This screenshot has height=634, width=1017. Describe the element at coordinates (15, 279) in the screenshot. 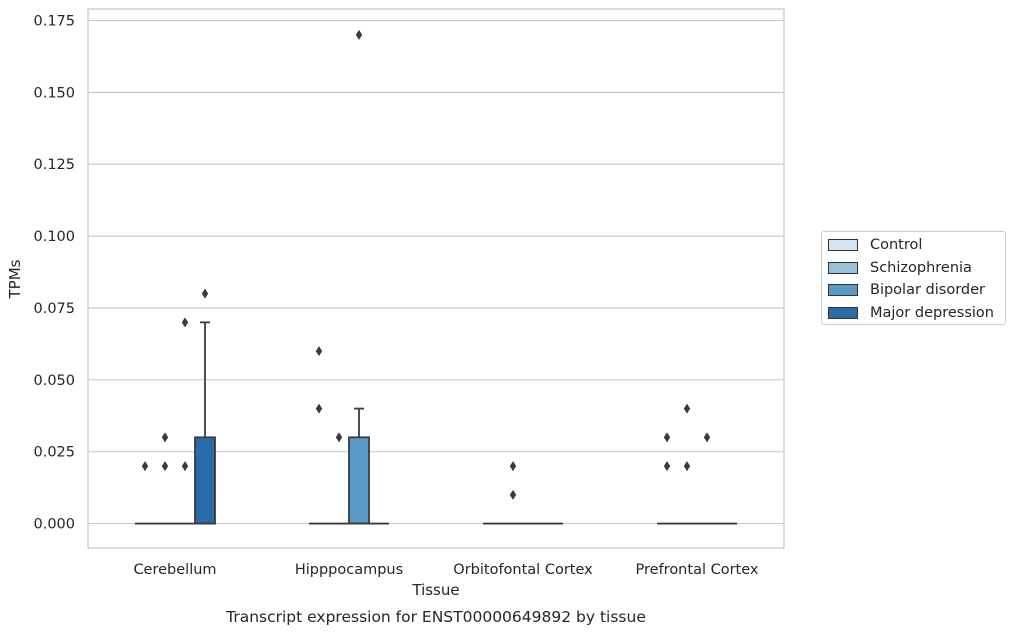

I see `y-axis-label: TPMs` at that location.